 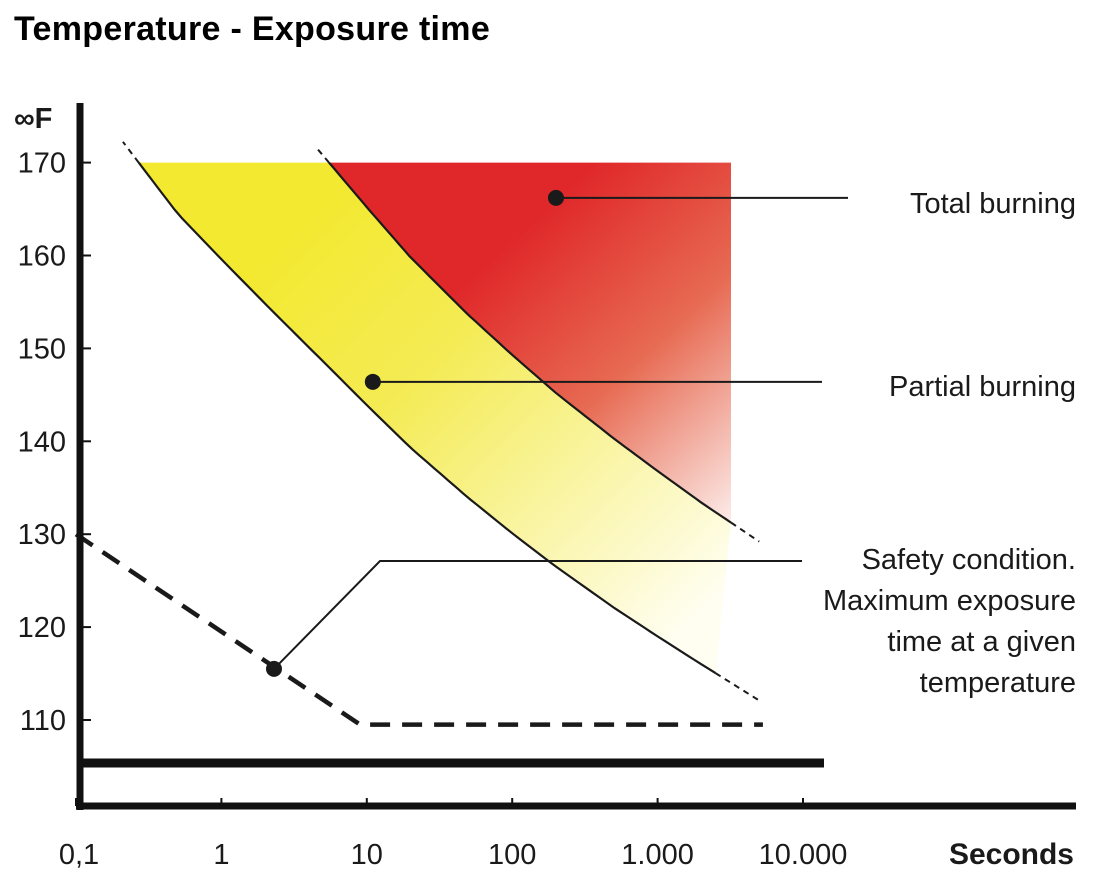 What do you see at coordinates (322, 154) in the screenshot?
I see `total-burning-curve-extension-top` at bounding box center [322, 154].